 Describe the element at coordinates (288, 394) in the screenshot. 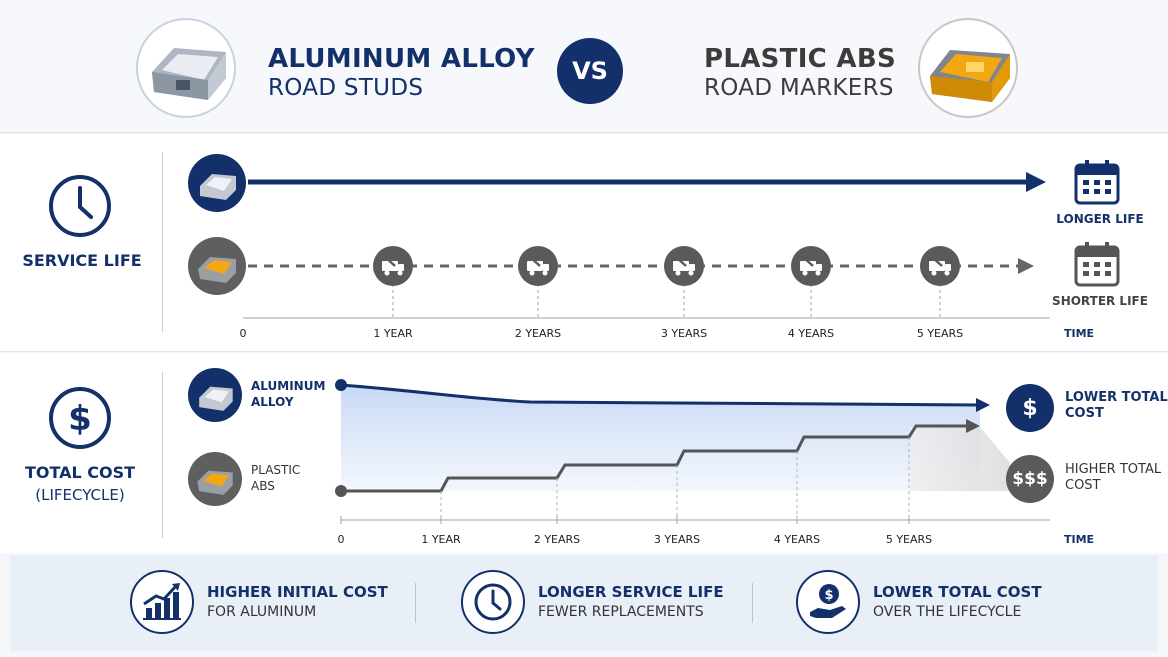

I see `cost-aluminum-label: ALUMINUM ALLOY` at that location.